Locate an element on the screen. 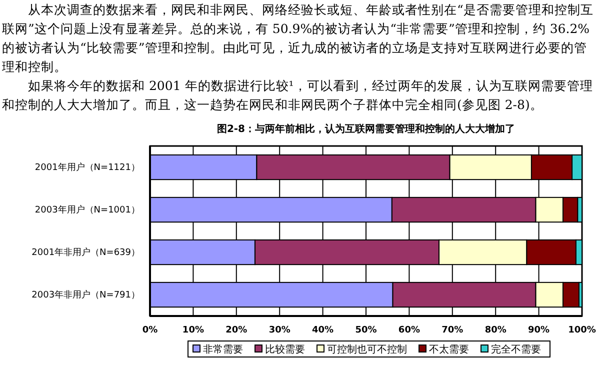  chart-title: 图2-8：与两年前相比，认为互联网需要管理和控制的人大大增加了 is located at coordinates (366, 129).